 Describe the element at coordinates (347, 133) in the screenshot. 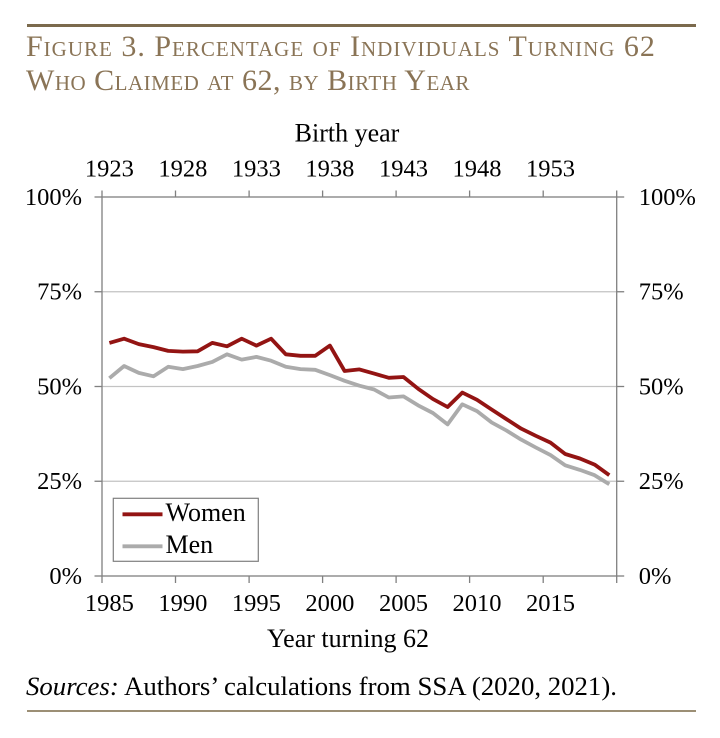

I see `svg-text: Birth year` at that location.